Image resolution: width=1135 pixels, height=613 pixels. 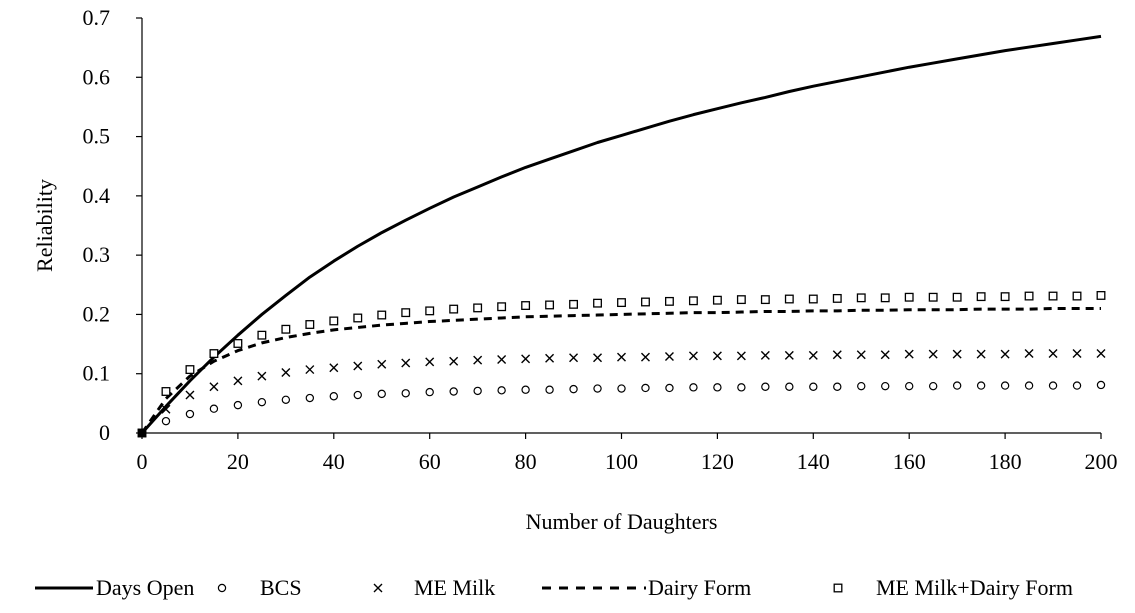 I want to click on x-tick-label: 200, so click(x=1101, y=461).